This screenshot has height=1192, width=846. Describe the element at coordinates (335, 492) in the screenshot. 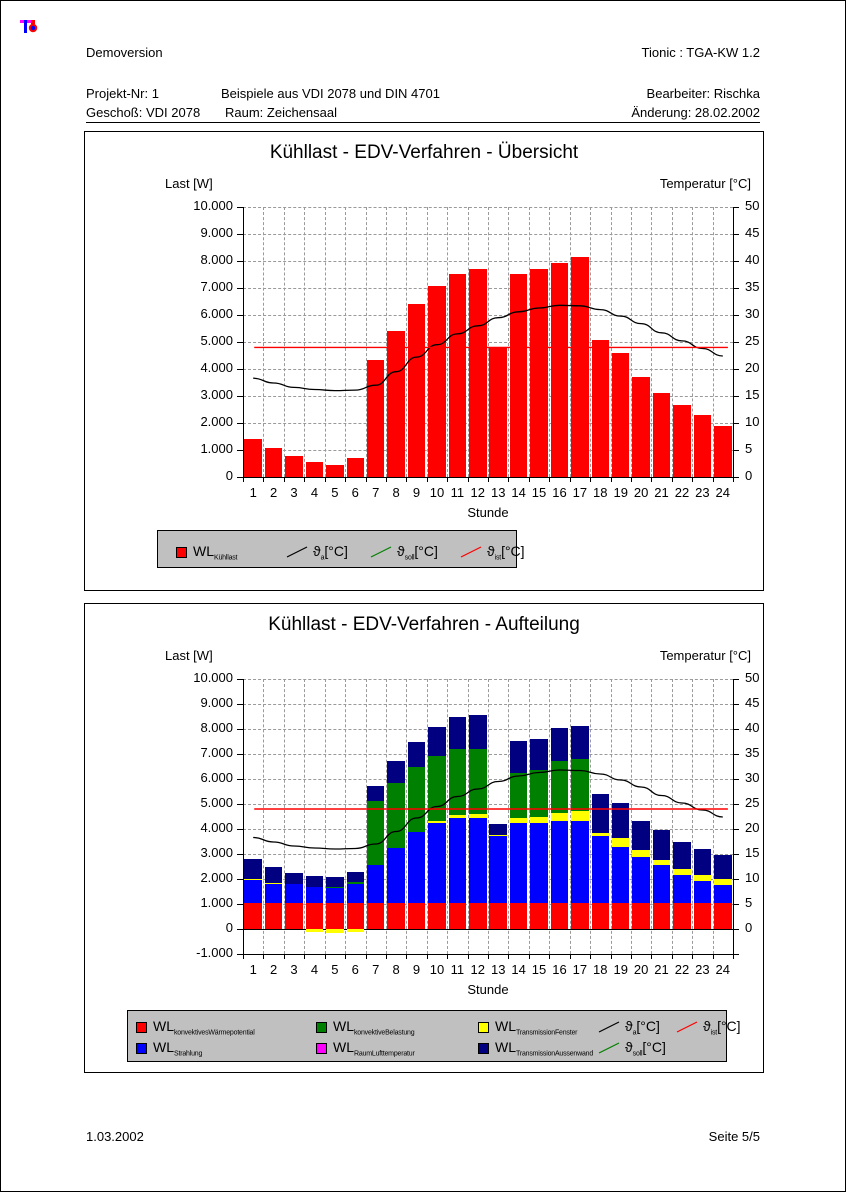

I see `x-tick-label: 5` at that location.